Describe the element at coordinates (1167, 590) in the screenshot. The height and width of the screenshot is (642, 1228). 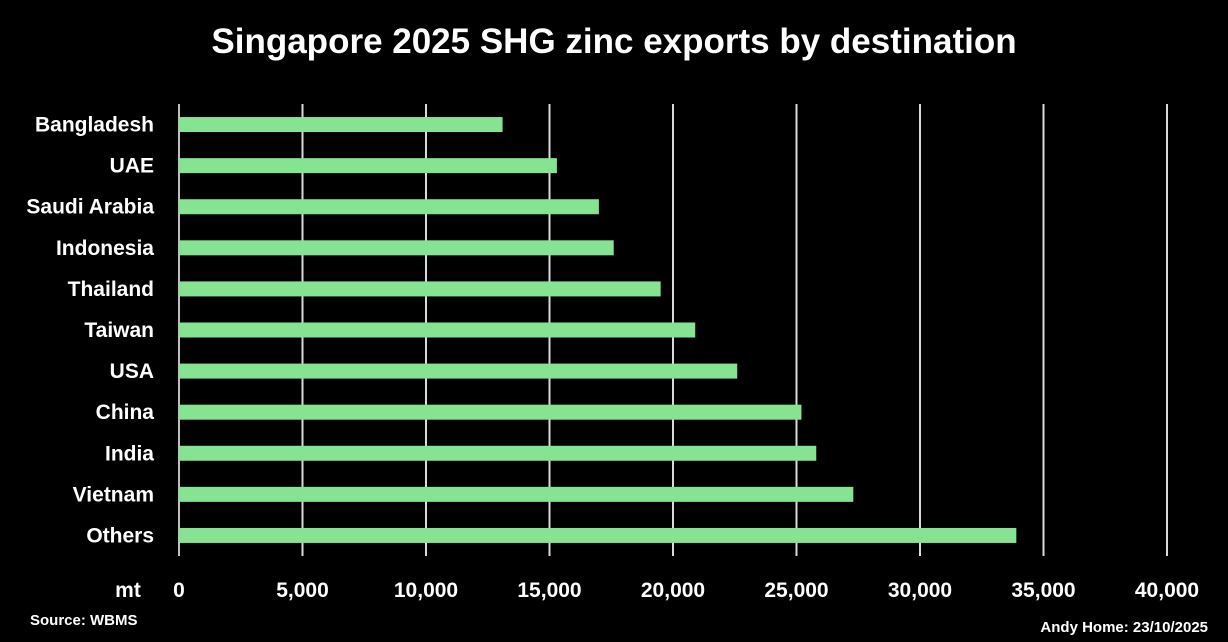
I see `x-tick-label: 40,000` at that location.